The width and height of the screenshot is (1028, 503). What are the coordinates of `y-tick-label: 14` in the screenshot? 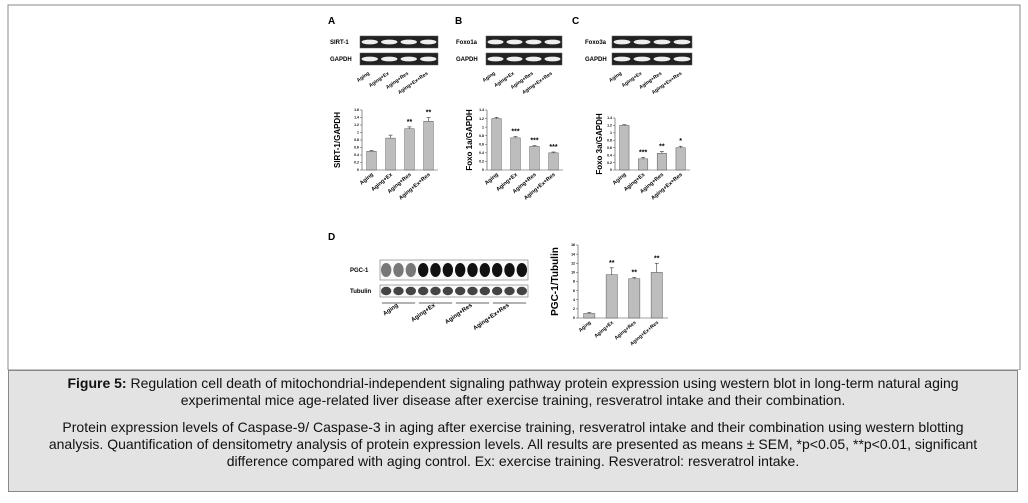 It's located at (573, 254).